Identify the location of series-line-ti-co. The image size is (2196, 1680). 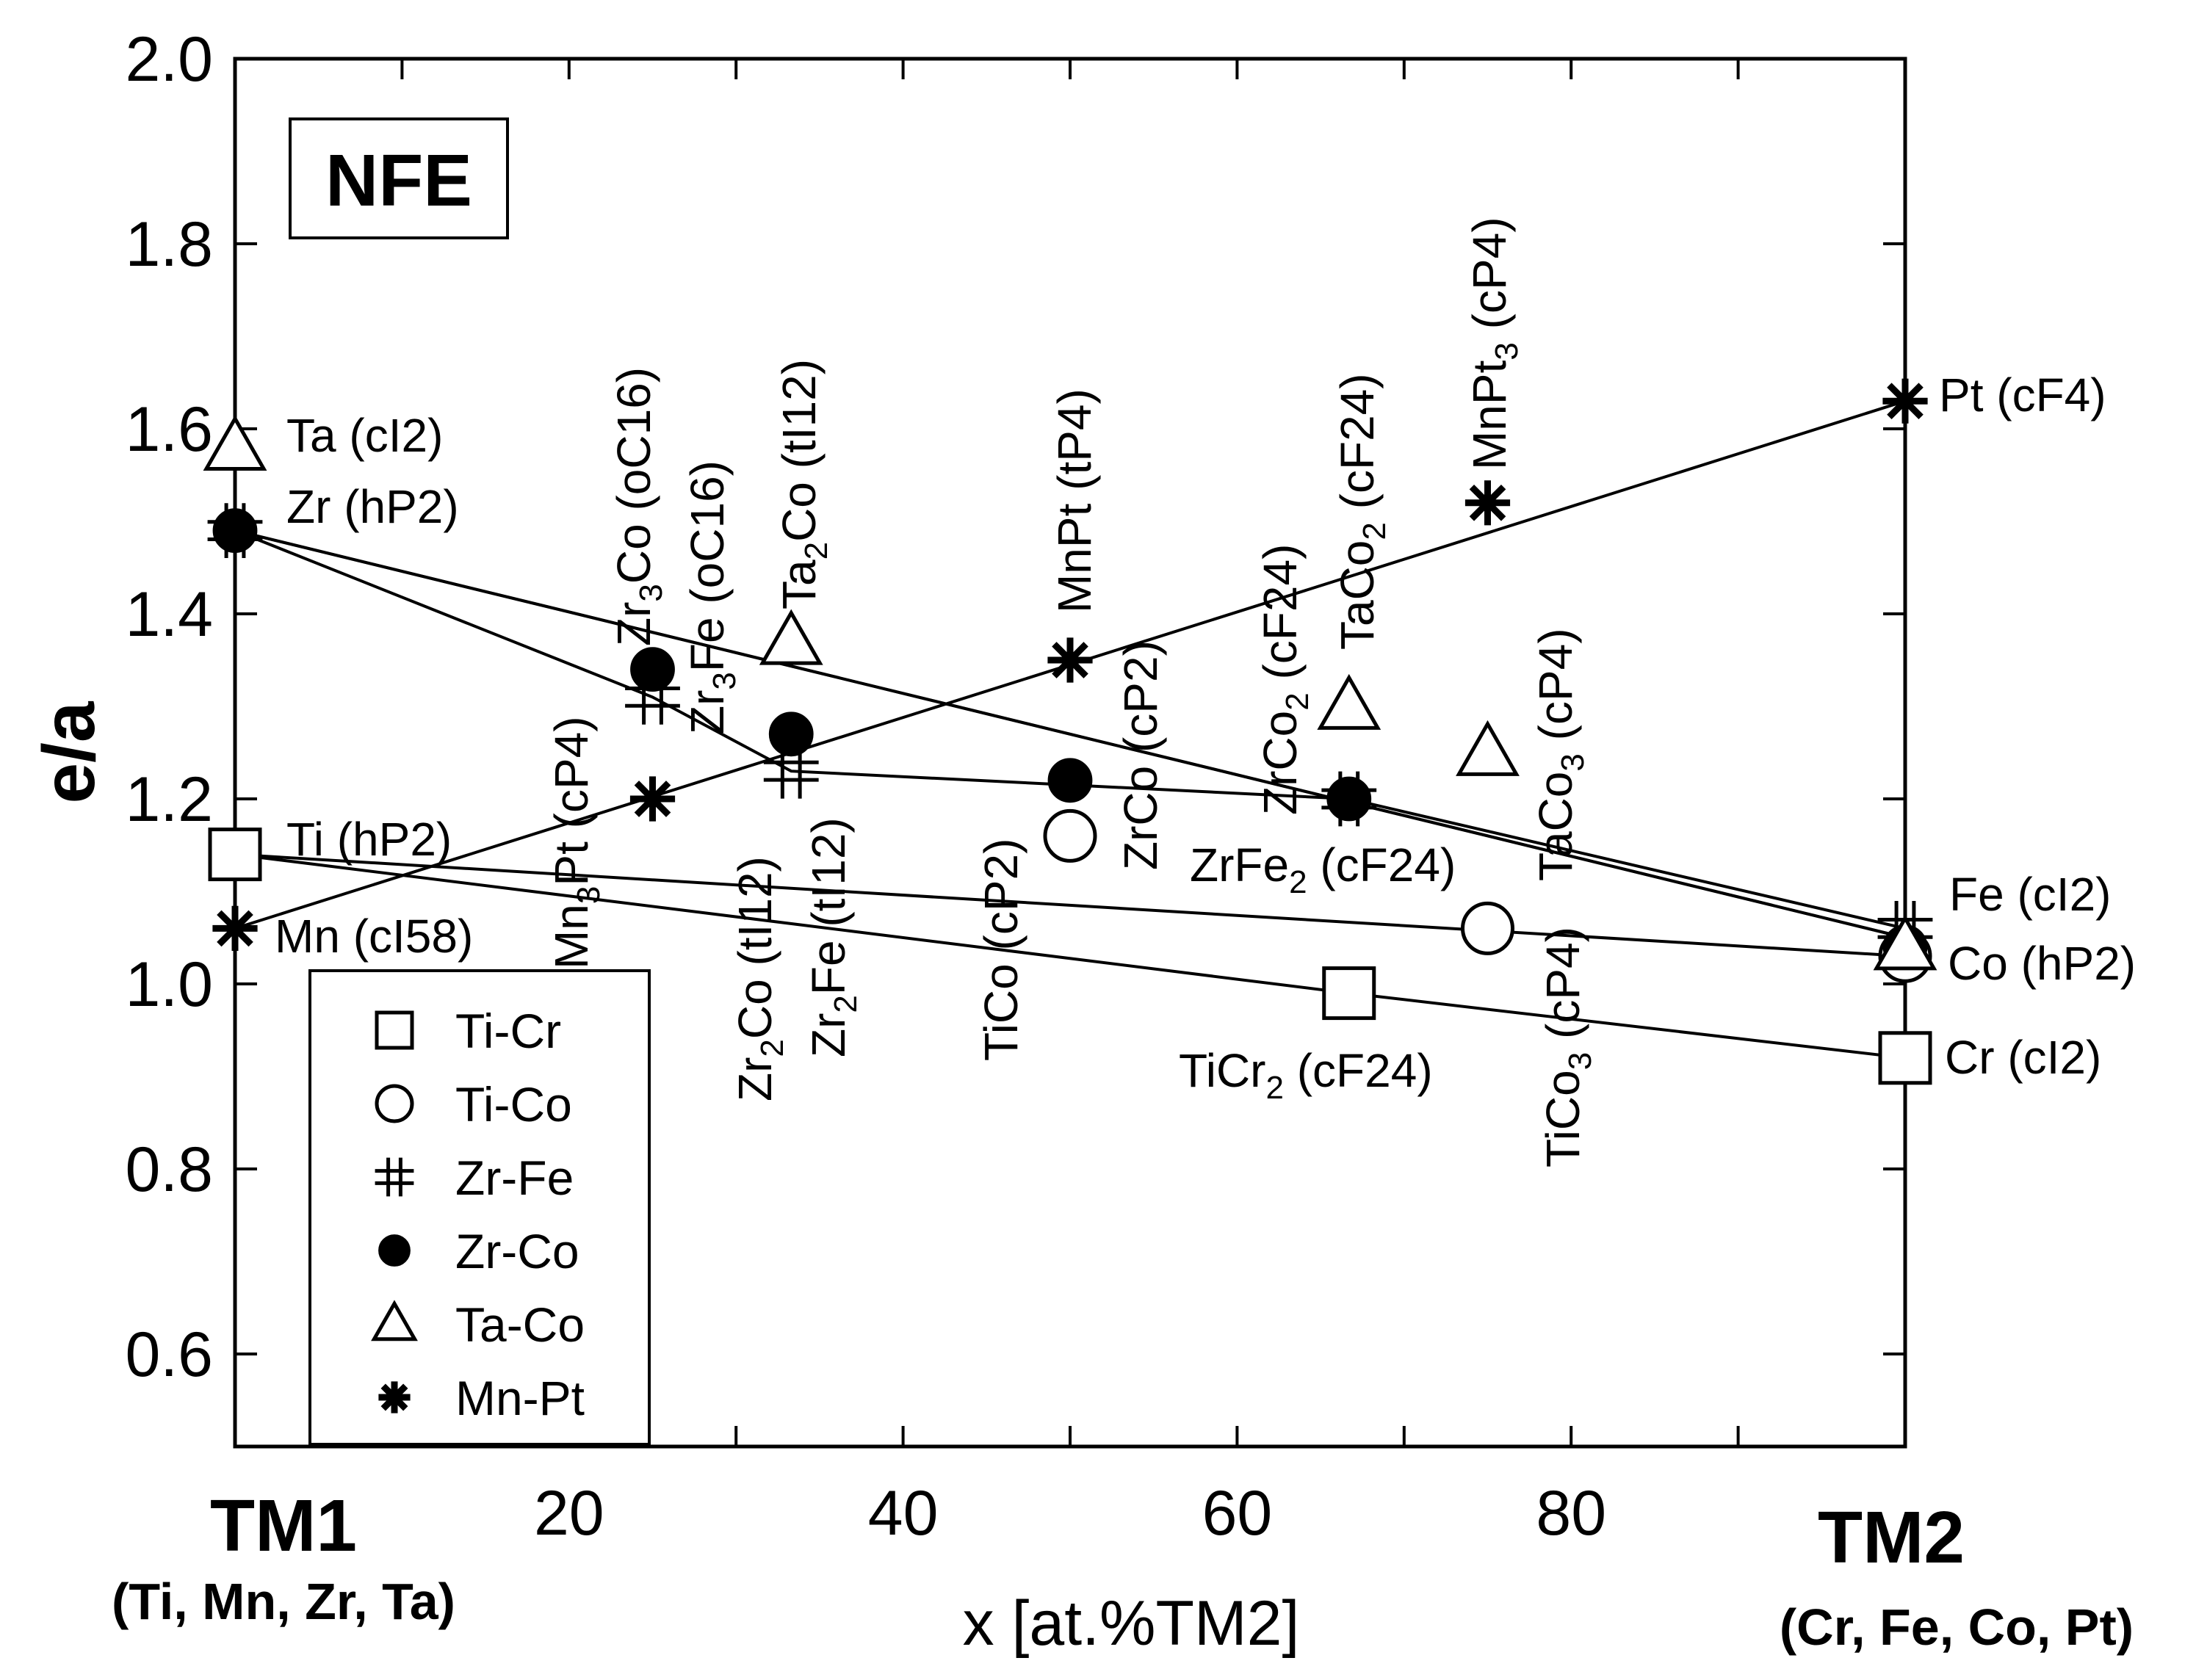
(1070, 905).